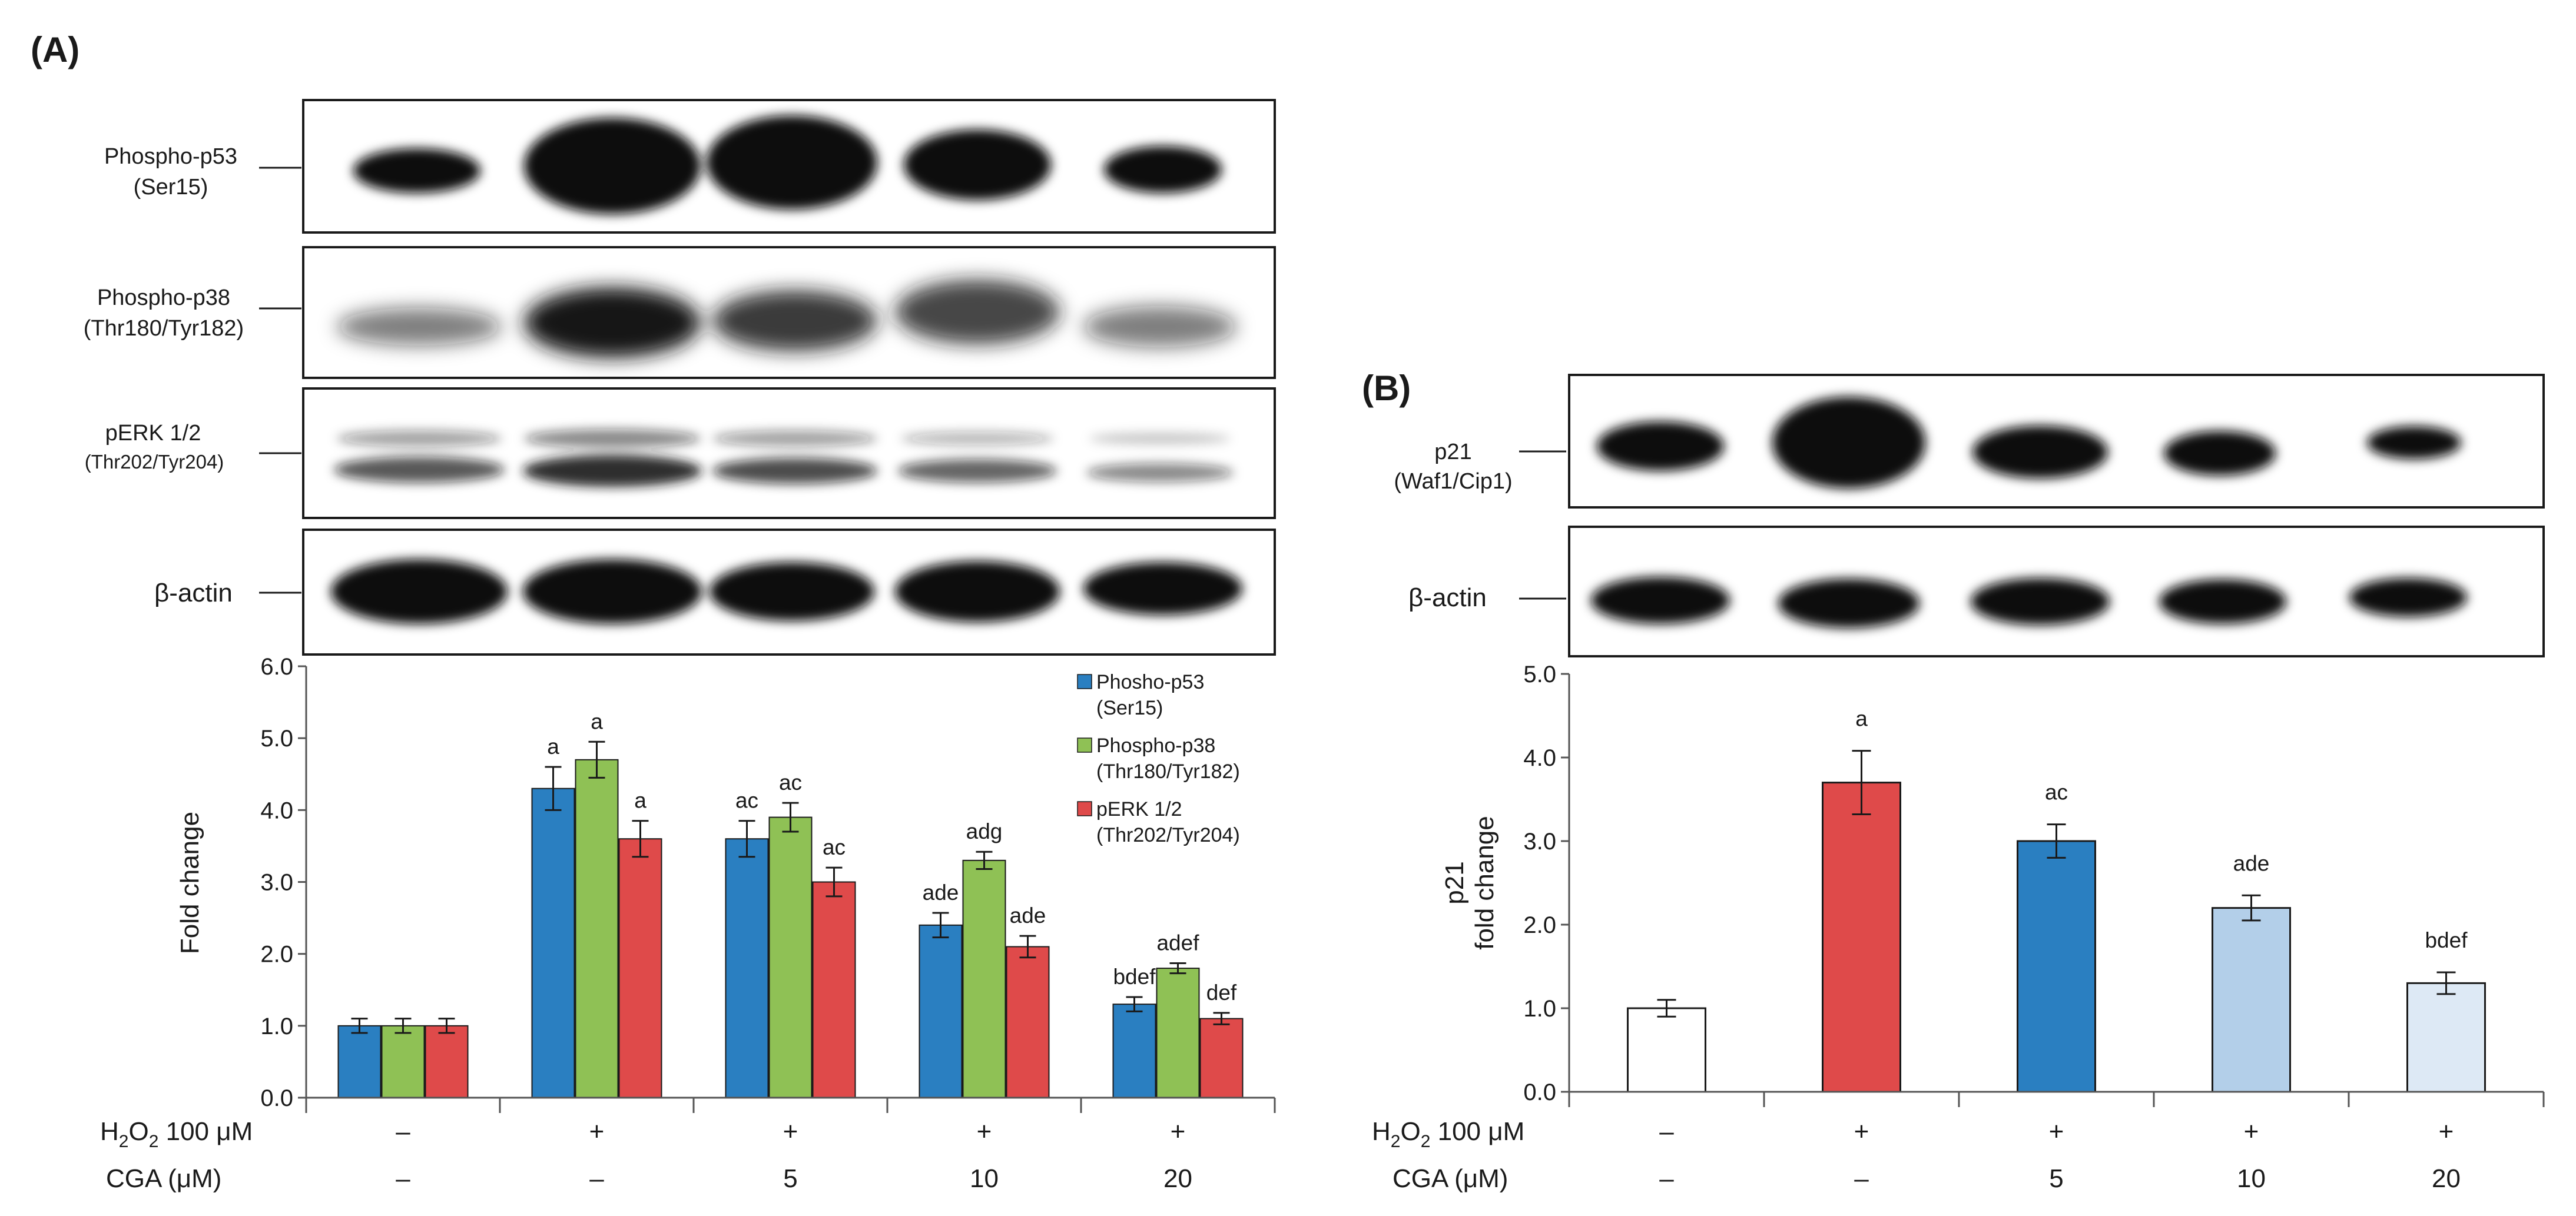 Image resolution: width=2576 pixels, height=1216 pixels. I want to click on legend-label-perk: pERK 1/2, so click(1139, 809).